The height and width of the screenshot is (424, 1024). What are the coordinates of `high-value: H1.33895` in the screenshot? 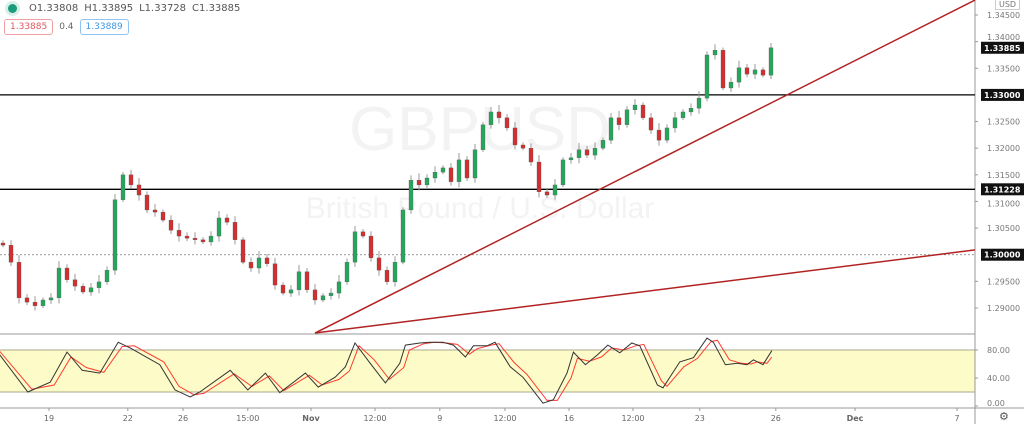 It's located at (109, 8).